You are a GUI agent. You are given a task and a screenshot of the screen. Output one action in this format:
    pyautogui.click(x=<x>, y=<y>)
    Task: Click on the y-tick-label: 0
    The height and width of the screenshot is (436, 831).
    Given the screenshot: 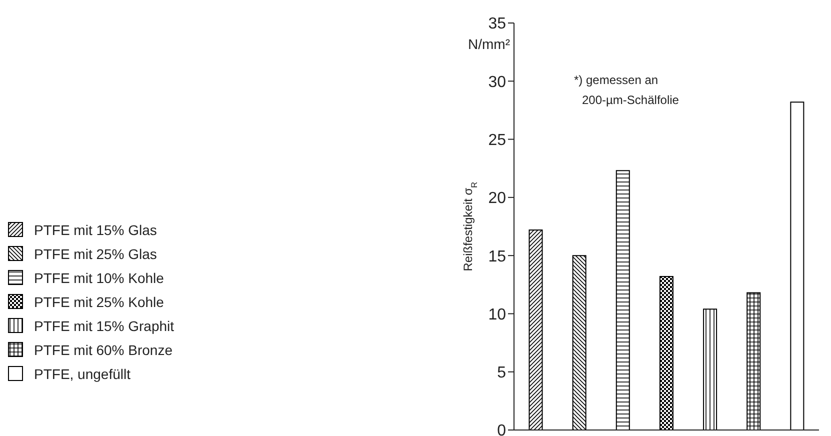 What is the action you would take?
    pyautogui.click(x=501, y=429)
    